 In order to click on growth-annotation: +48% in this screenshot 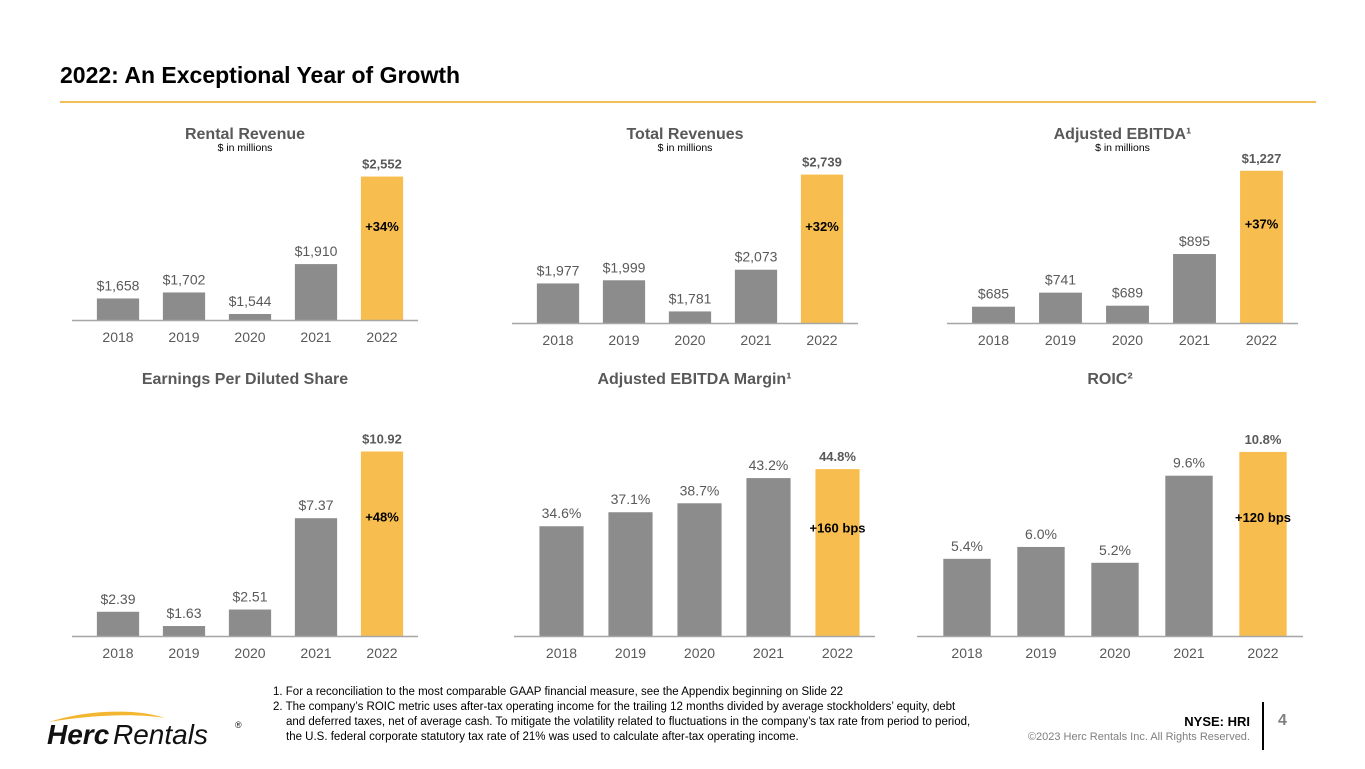, I will do `click(382, 517)`.